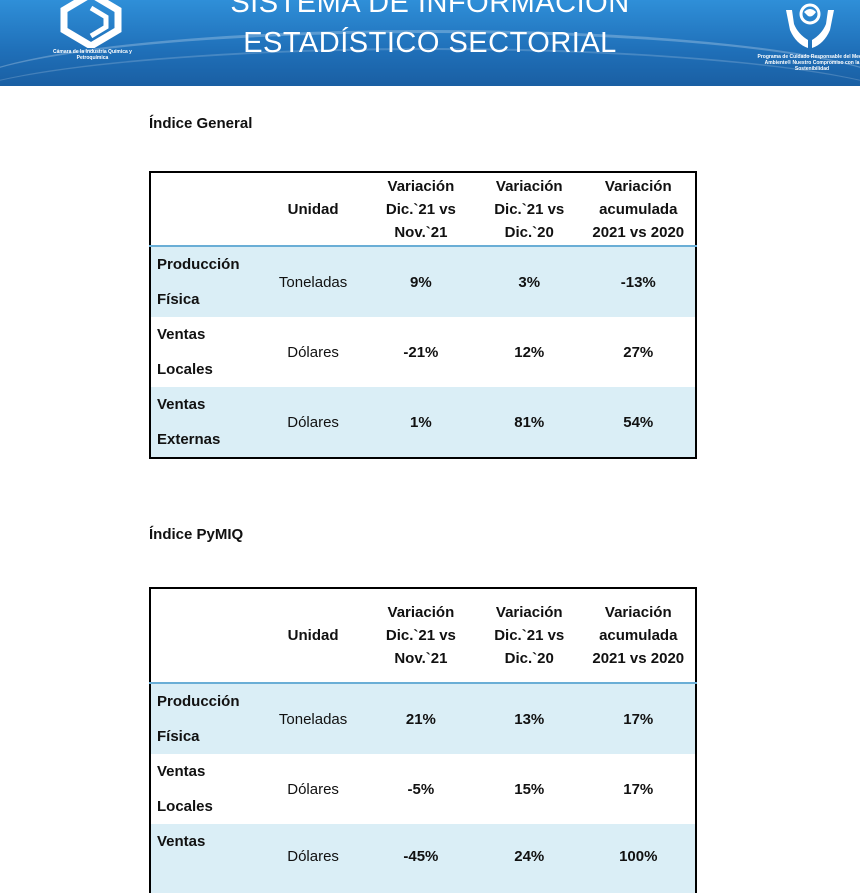 The width and height of the screenshot is (860, 893). I want to click on value-cell: -5%, so click(421, 789).